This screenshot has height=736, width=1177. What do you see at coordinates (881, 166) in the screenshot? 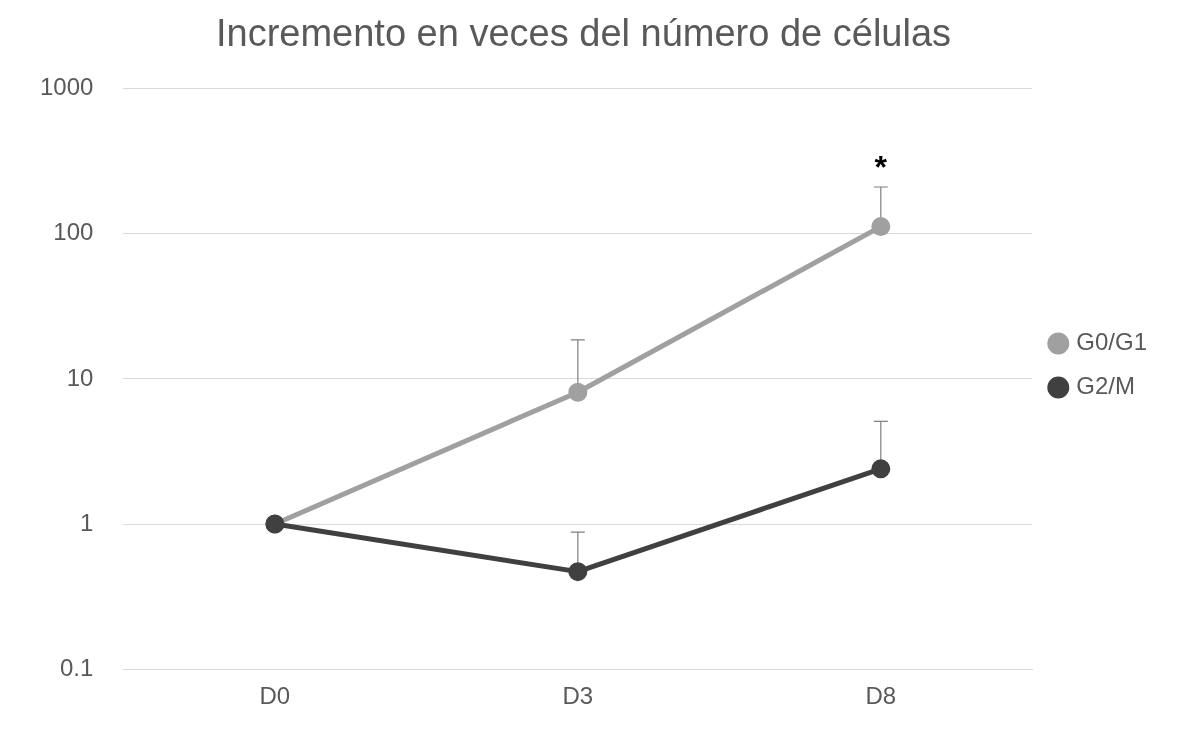
I see `annotation: *` at bounding box center [881, 166].